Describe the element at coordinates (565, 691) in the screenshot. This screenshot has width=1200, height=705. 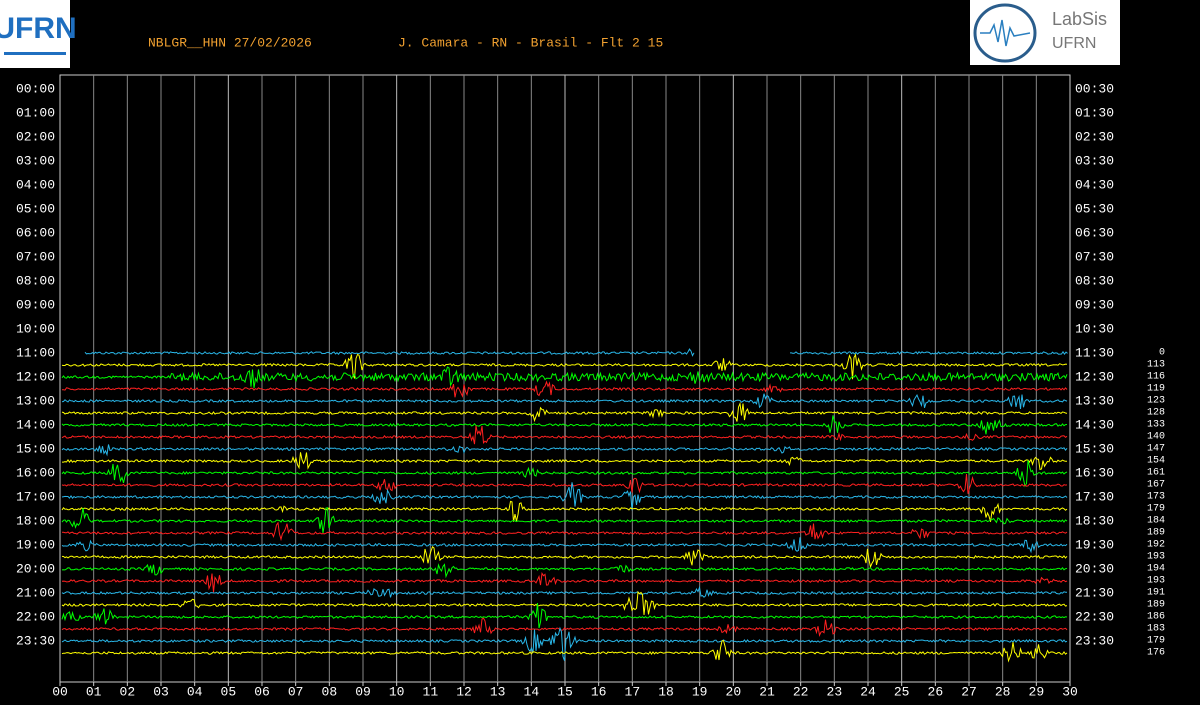
I see `x-tick-label: 15` at that location.